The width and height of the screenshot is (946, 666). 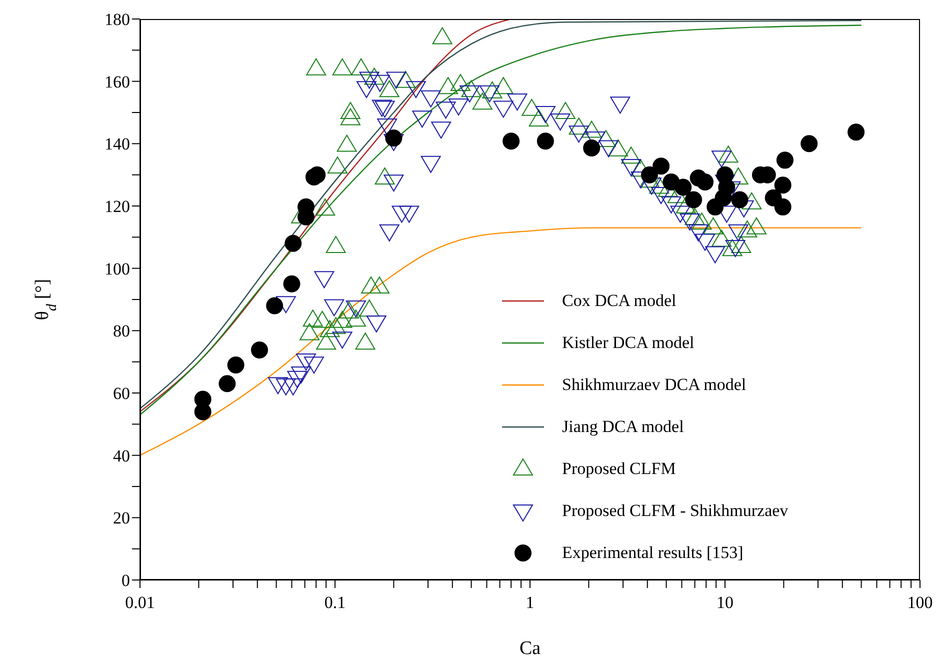 I want to click on legend-label: Jiang DCA model, so click(x=623, y=427).